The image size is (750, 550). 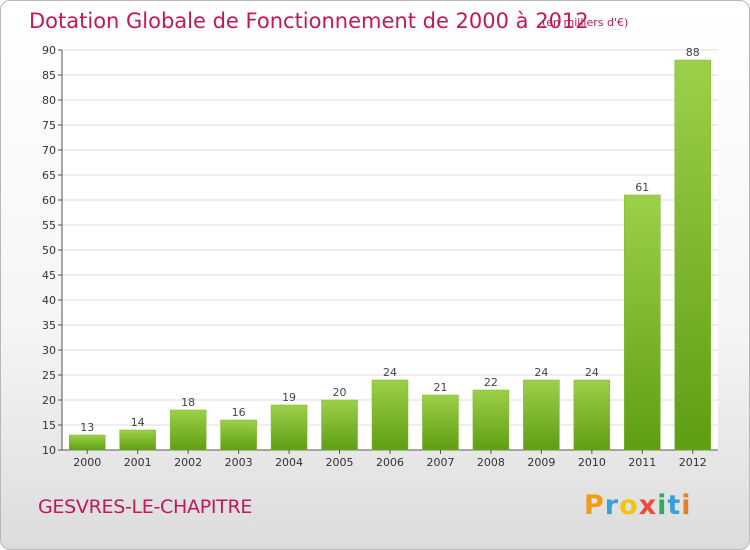 What do you see at coordinates (138, 422) in the screenshot?
I see `data-label: 14` at bounding box center [138, 422].